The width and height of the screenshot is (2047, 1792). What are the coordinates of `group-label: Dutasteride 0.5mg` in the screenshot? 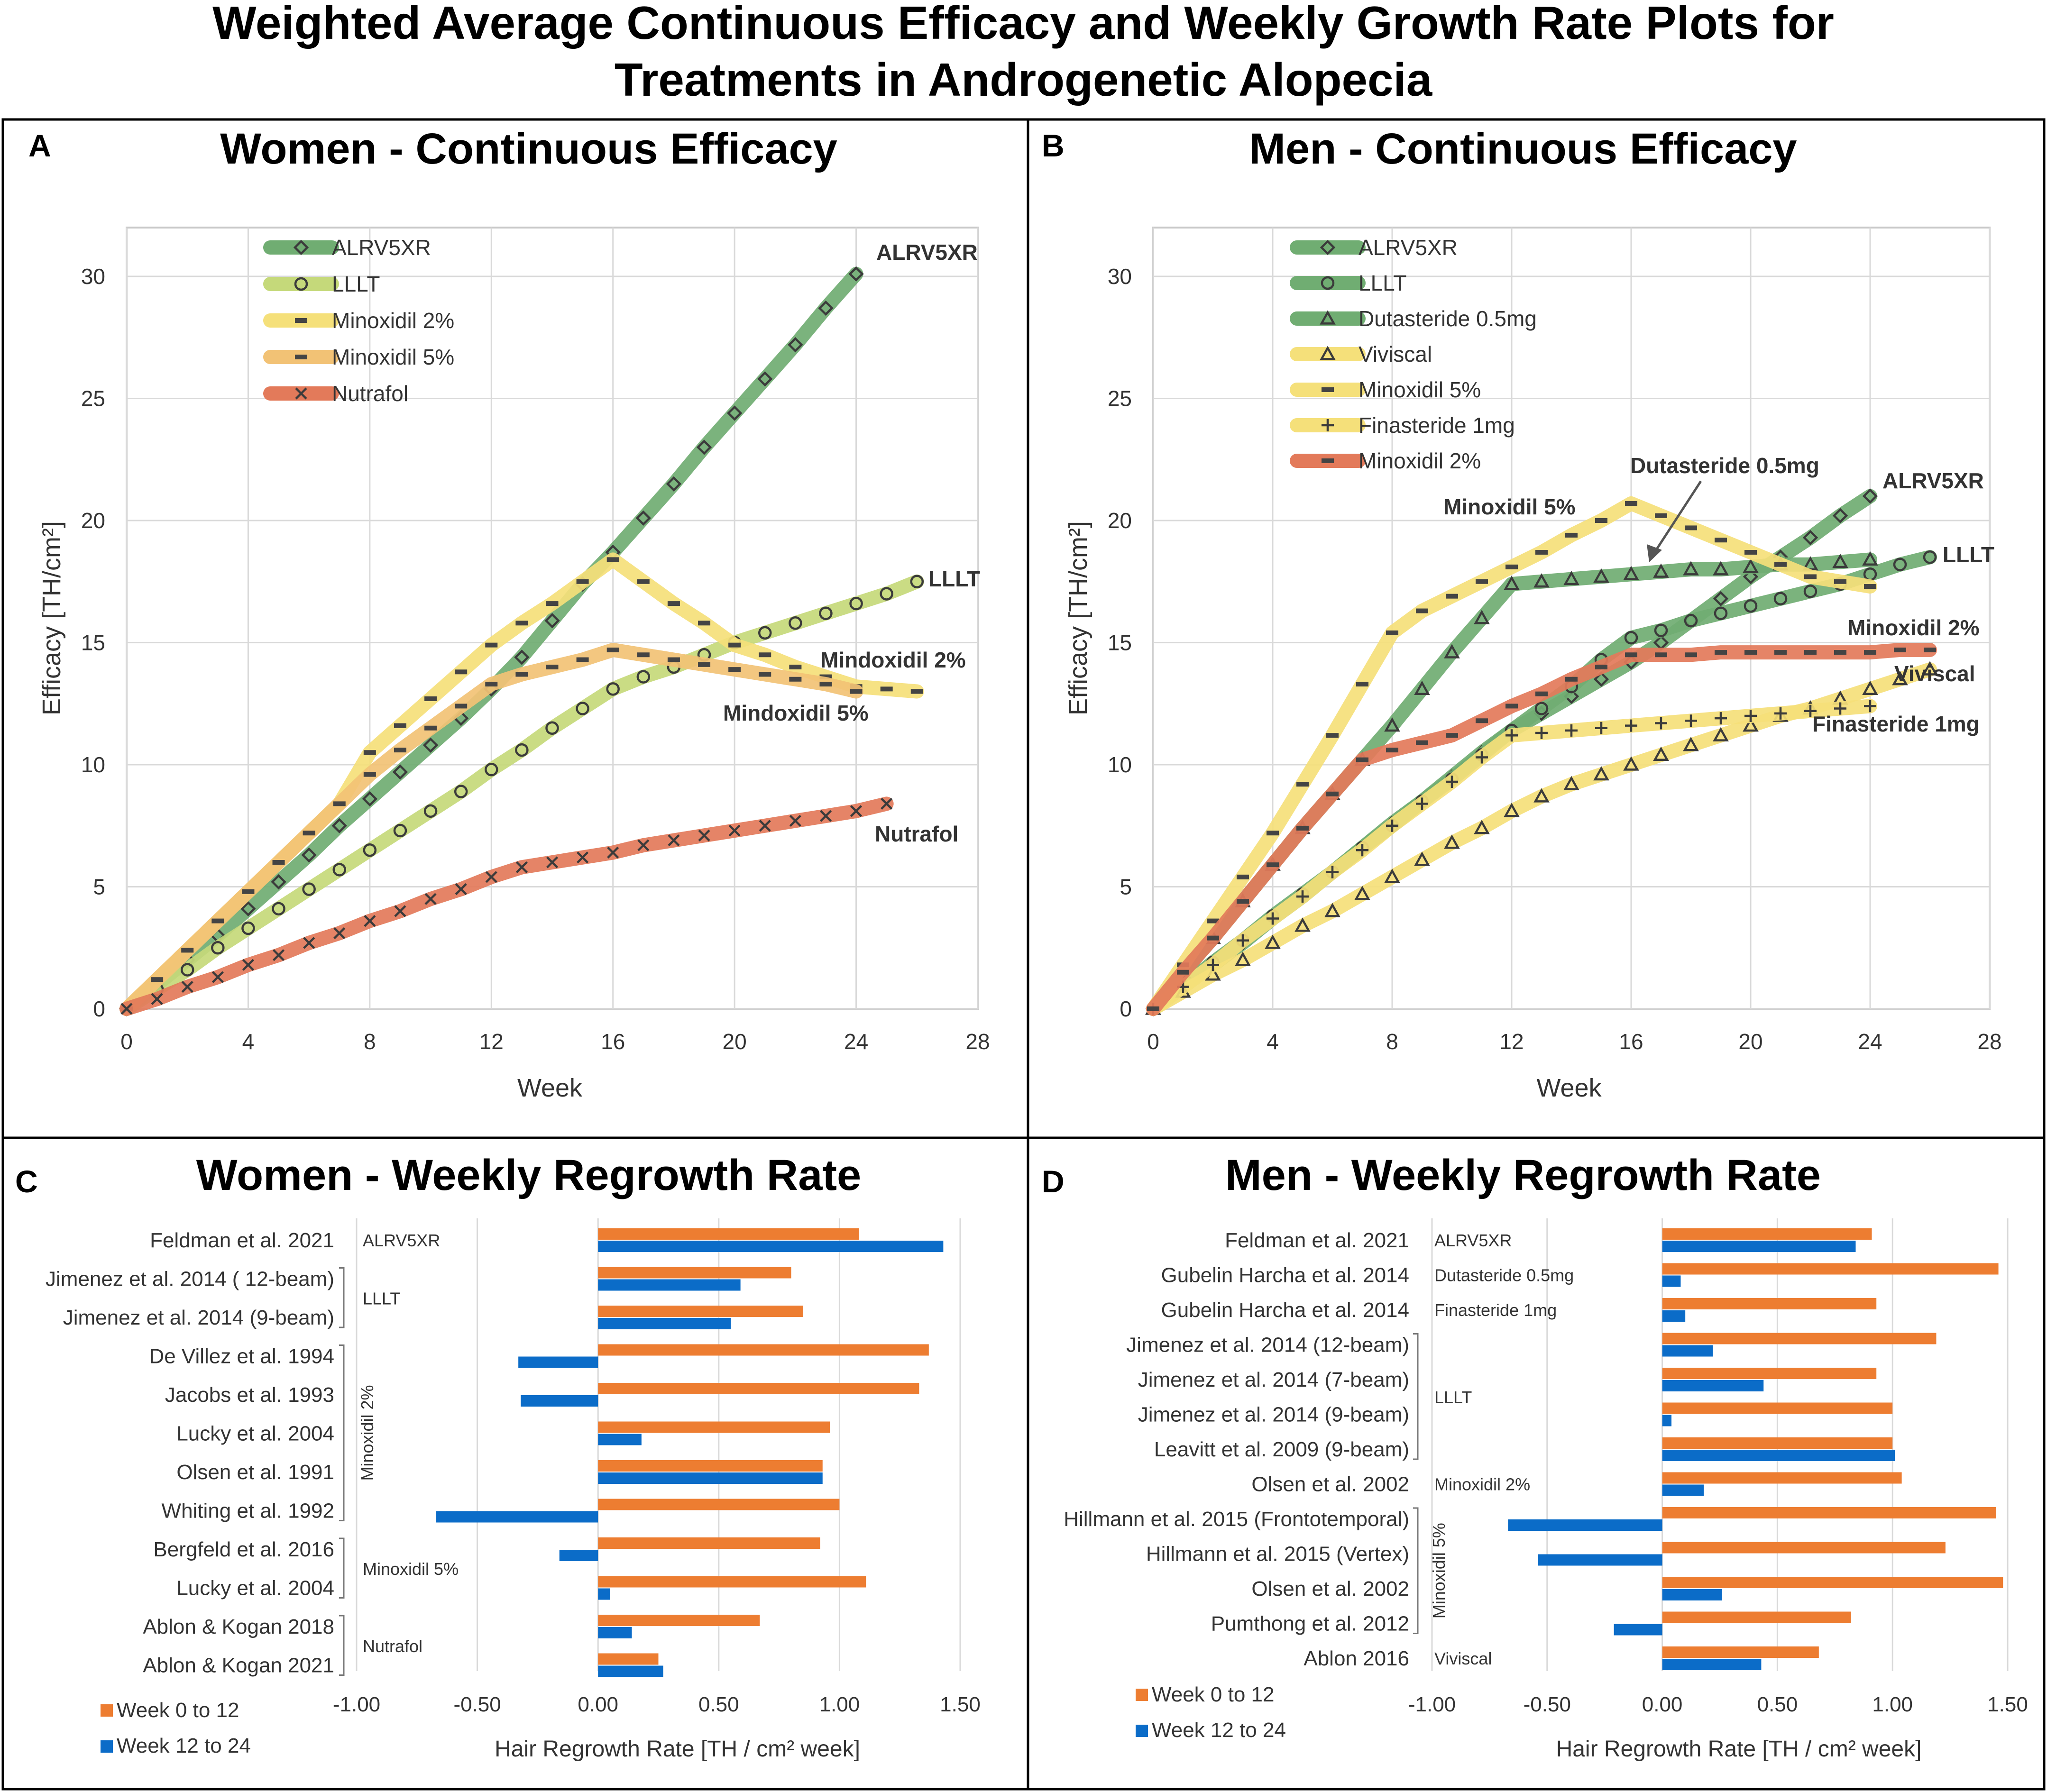 It's located at (1504, 1275).